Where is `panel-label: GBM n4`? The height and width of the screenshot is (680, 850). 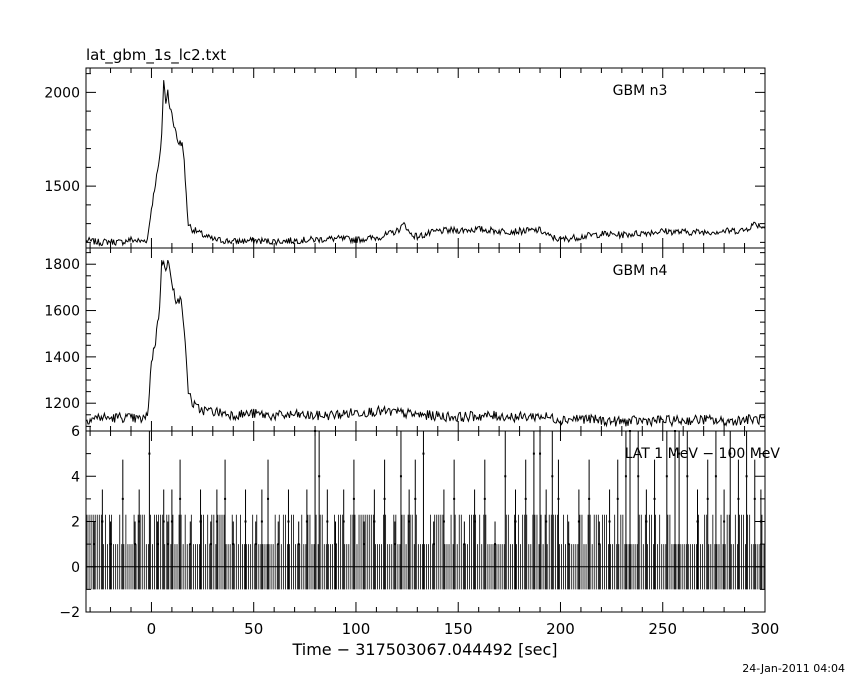 panel-label: GBM n4 is located at coordinates (640, 271).